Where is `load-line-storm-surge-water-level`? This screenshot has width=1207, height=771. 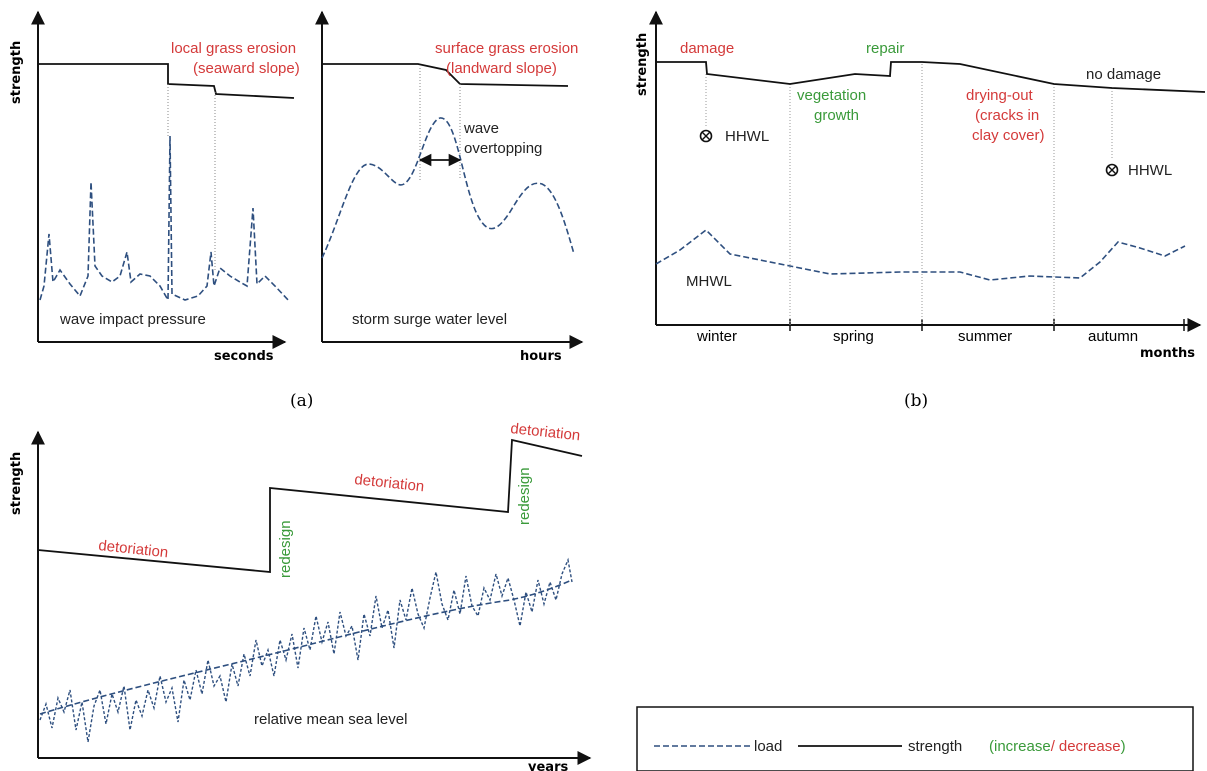 load-line-storm-surge-water-level is located at coordinates (448, 188).